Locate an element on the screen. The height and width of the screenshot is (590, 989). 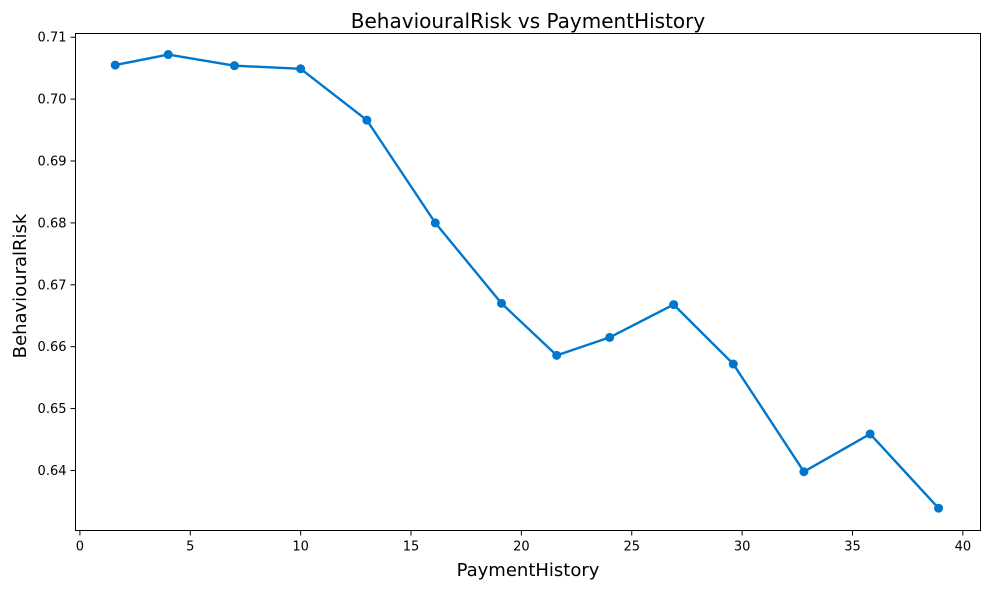
y-axis: 0.64 0.65 0.66 0.67 0.68 0.69 0.70 0.71 is located at coordinates (57, 255).